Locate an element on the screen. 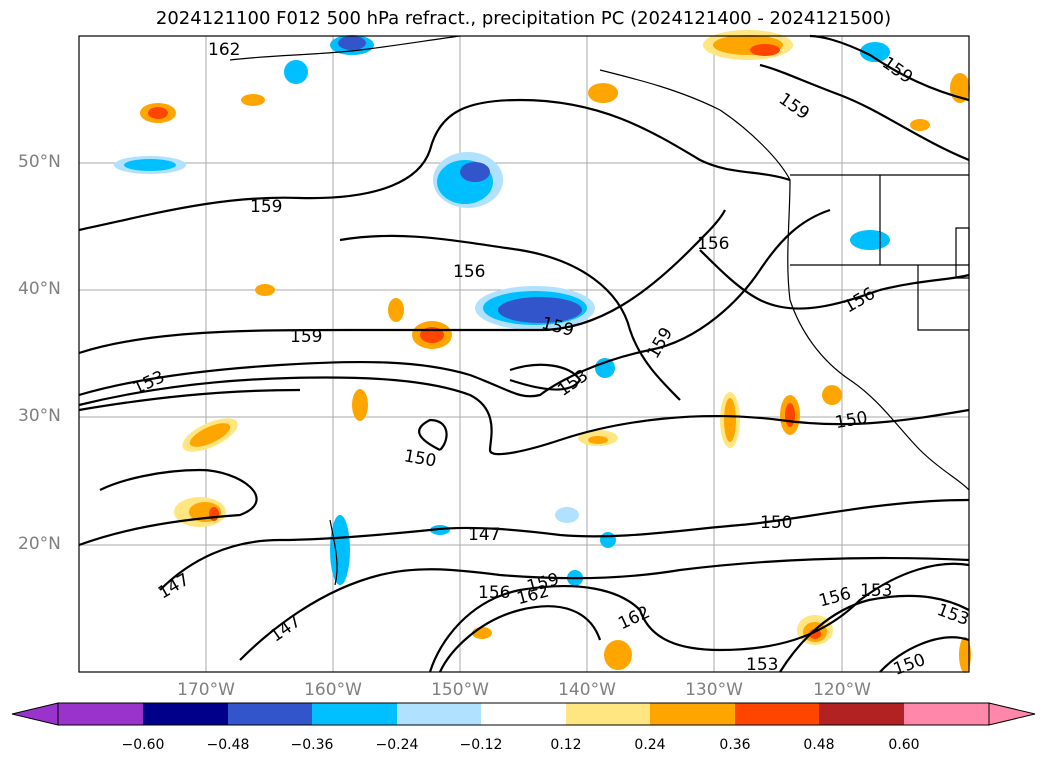  colorbar-outline is located at coordinates (523, 714).